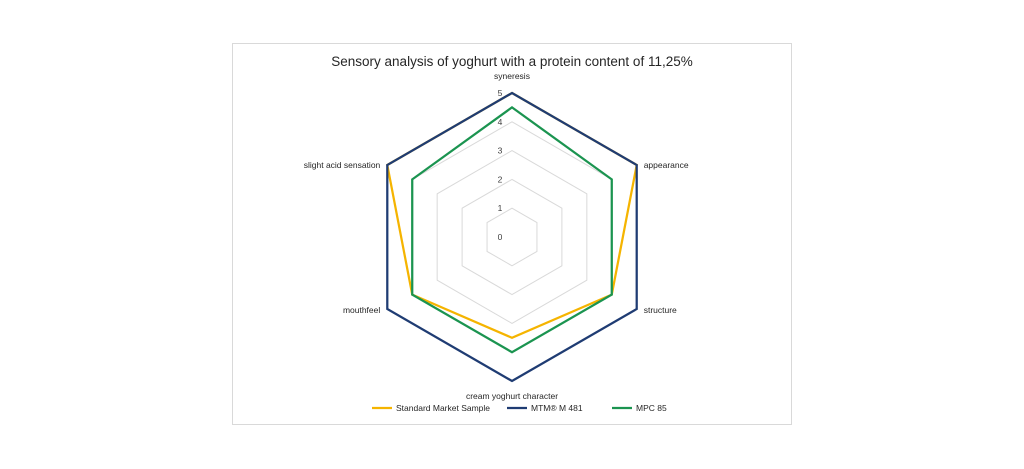  I want to click on axis-label: slight acid sensation, so click(342, 165).